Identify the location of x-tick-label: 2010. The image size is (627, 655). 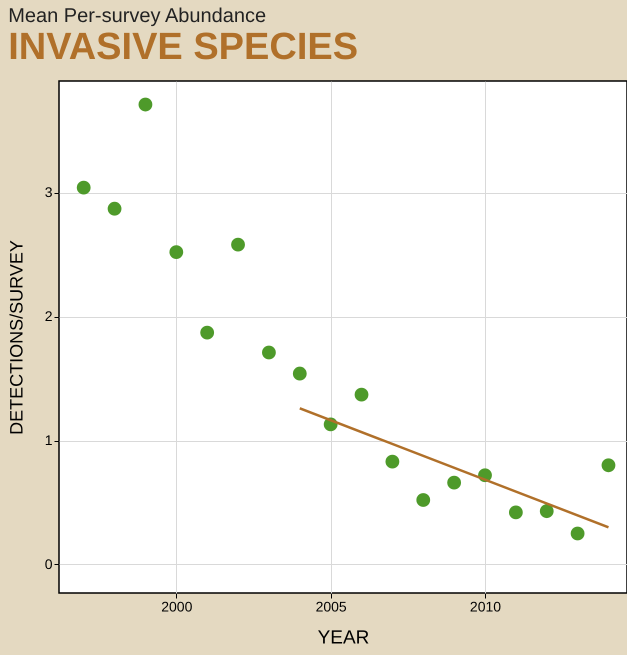
(486, 606).